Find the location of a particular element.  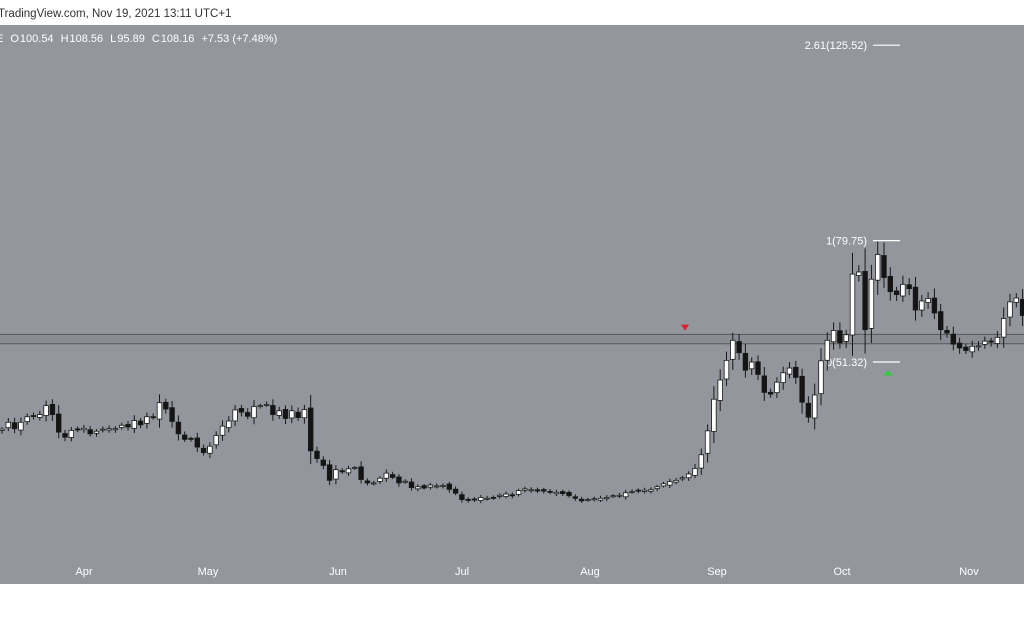

fib-level-label: 2.61(125.52) is located at coordinates (836, 46).